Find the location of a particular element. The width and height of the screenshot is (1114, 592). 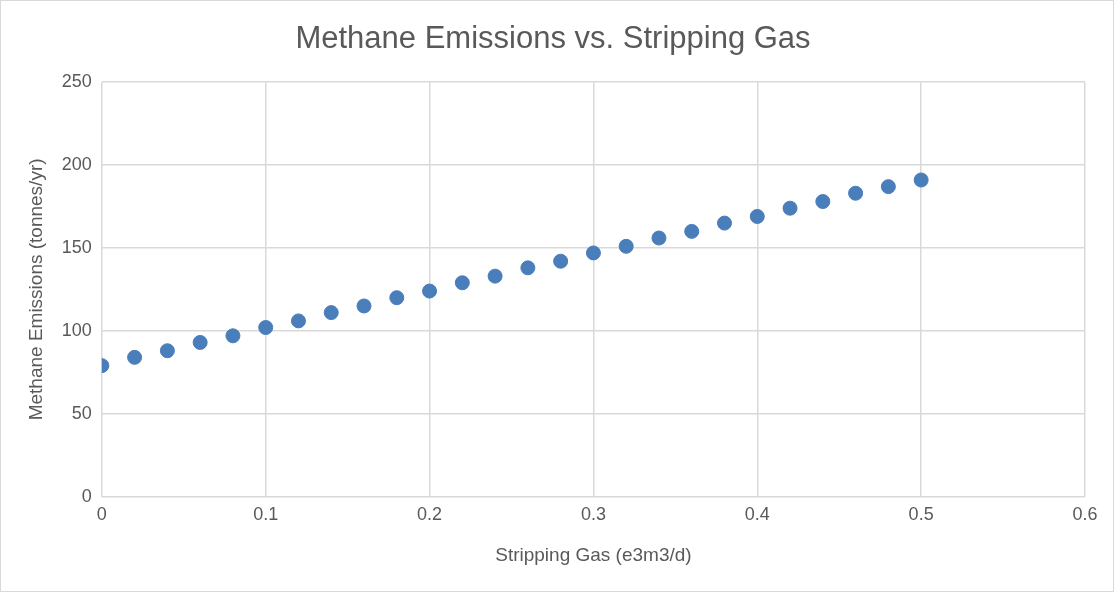

x-tick-label: 0 is located at coordinates (101, 514).